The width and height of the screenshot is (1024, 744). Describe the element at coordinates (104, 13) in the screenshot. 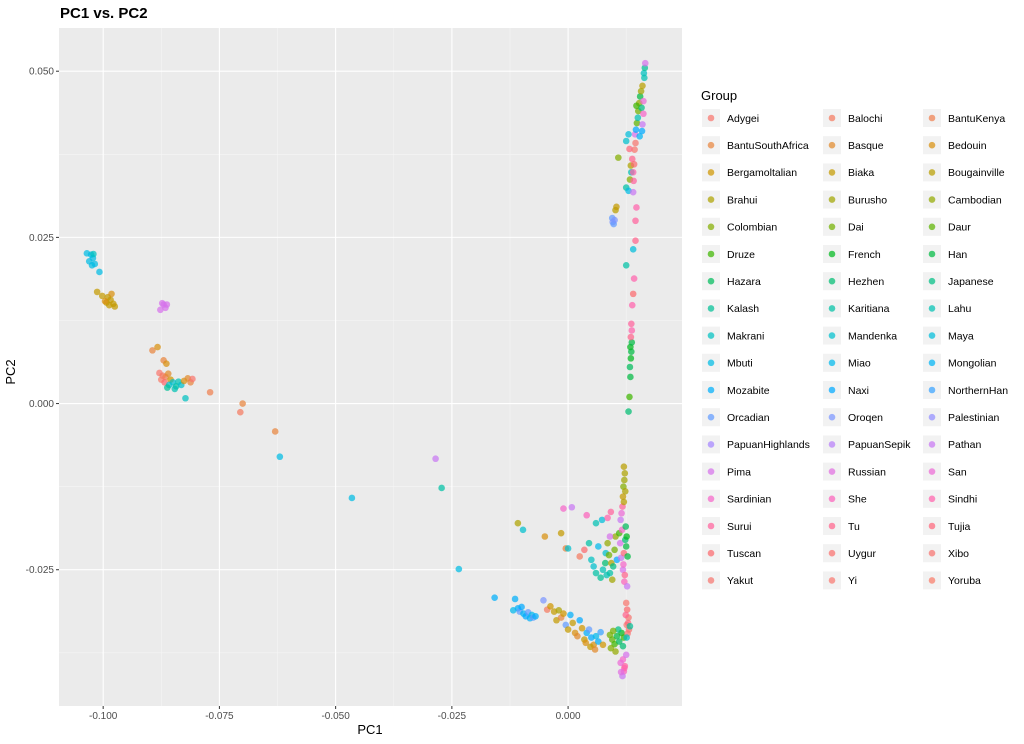

I see `chart-title: PC1 vs. PC2` at that location.